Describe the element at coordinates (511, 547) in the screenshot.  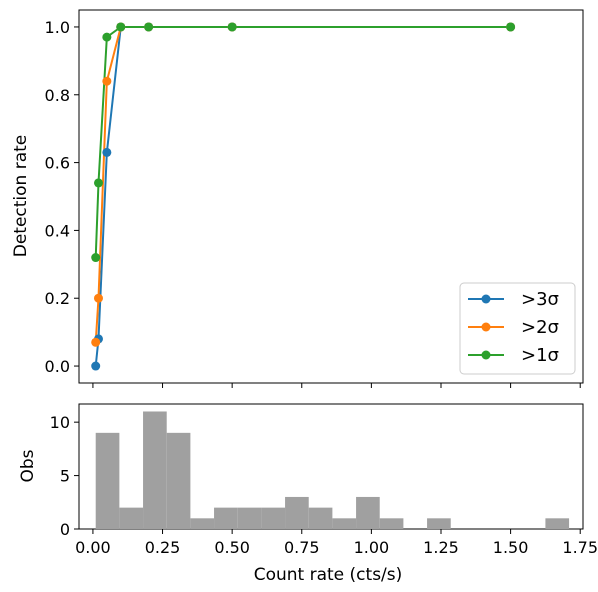
I see `bottom-x-tick-label: 1.50` at that location.